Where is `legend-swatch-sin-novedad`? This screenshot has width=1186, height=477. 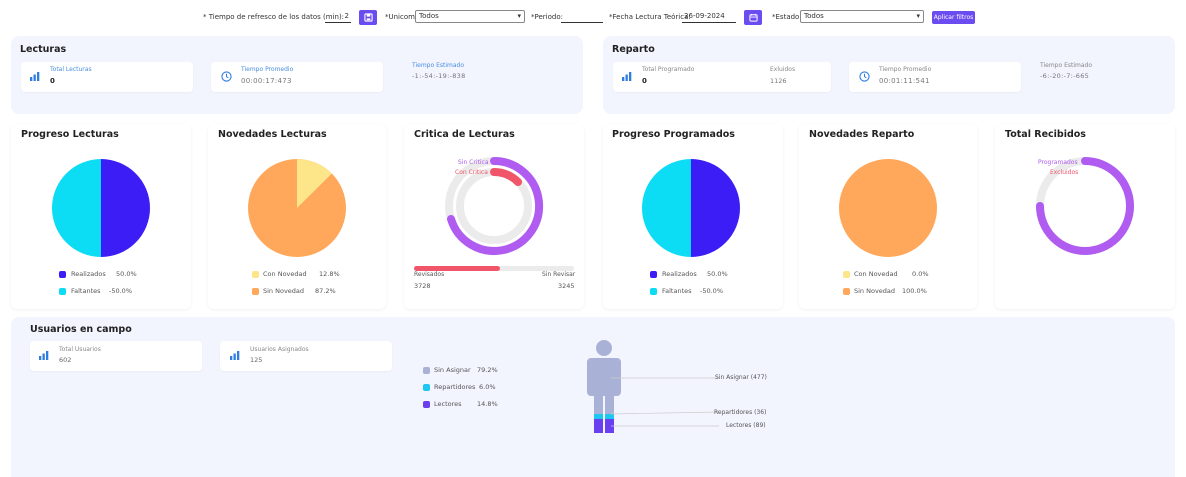
legend-swatch-sin-novedad is located at coordinates (846, 291).